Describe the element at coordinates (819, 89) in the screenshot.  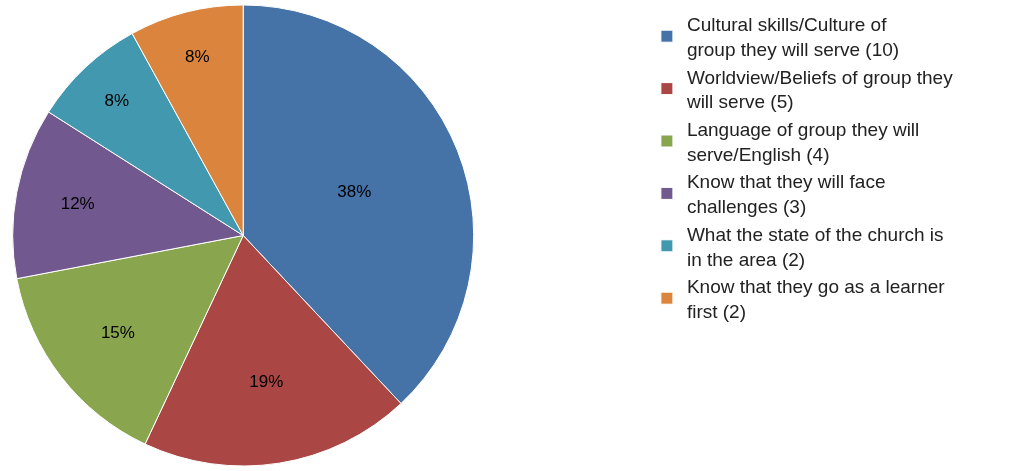
I see `legend-label: Worldview/Beliefs of group they will serve (5)` at that location.